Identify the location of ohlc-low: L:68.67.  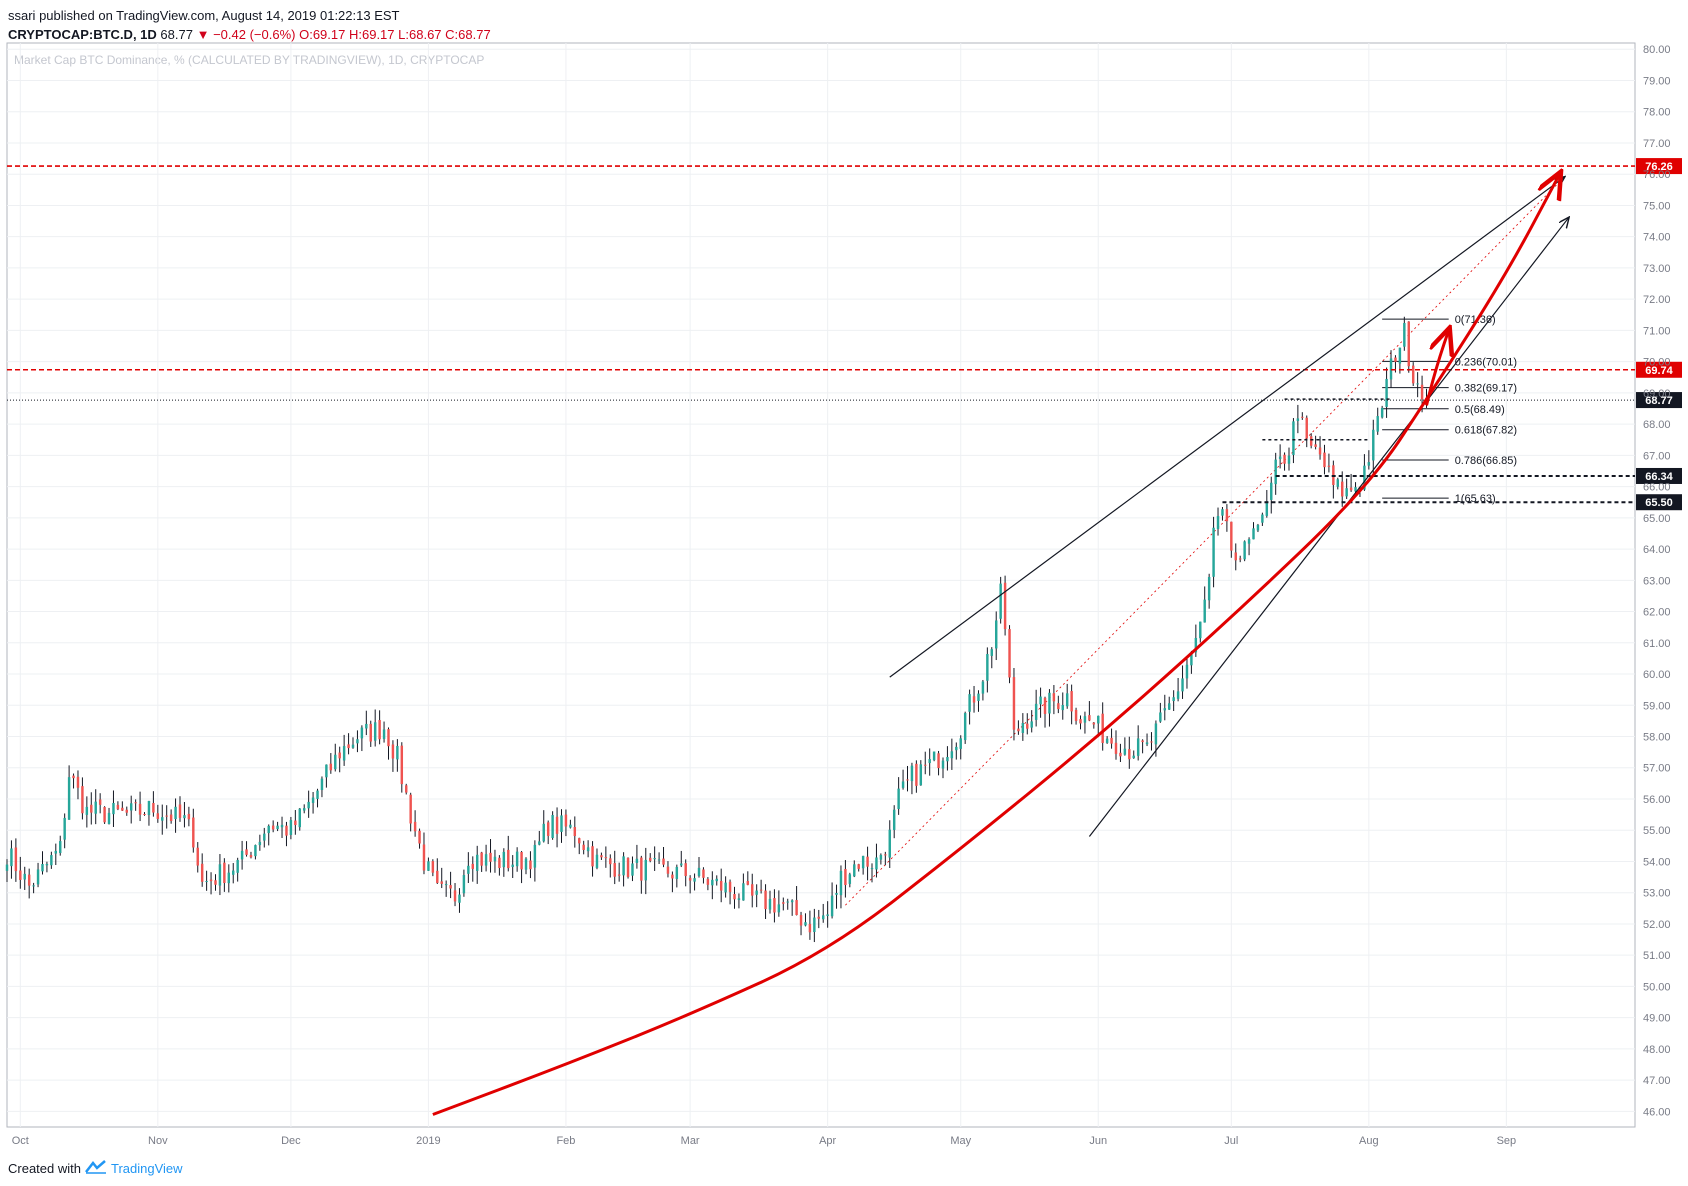
(420, 34).